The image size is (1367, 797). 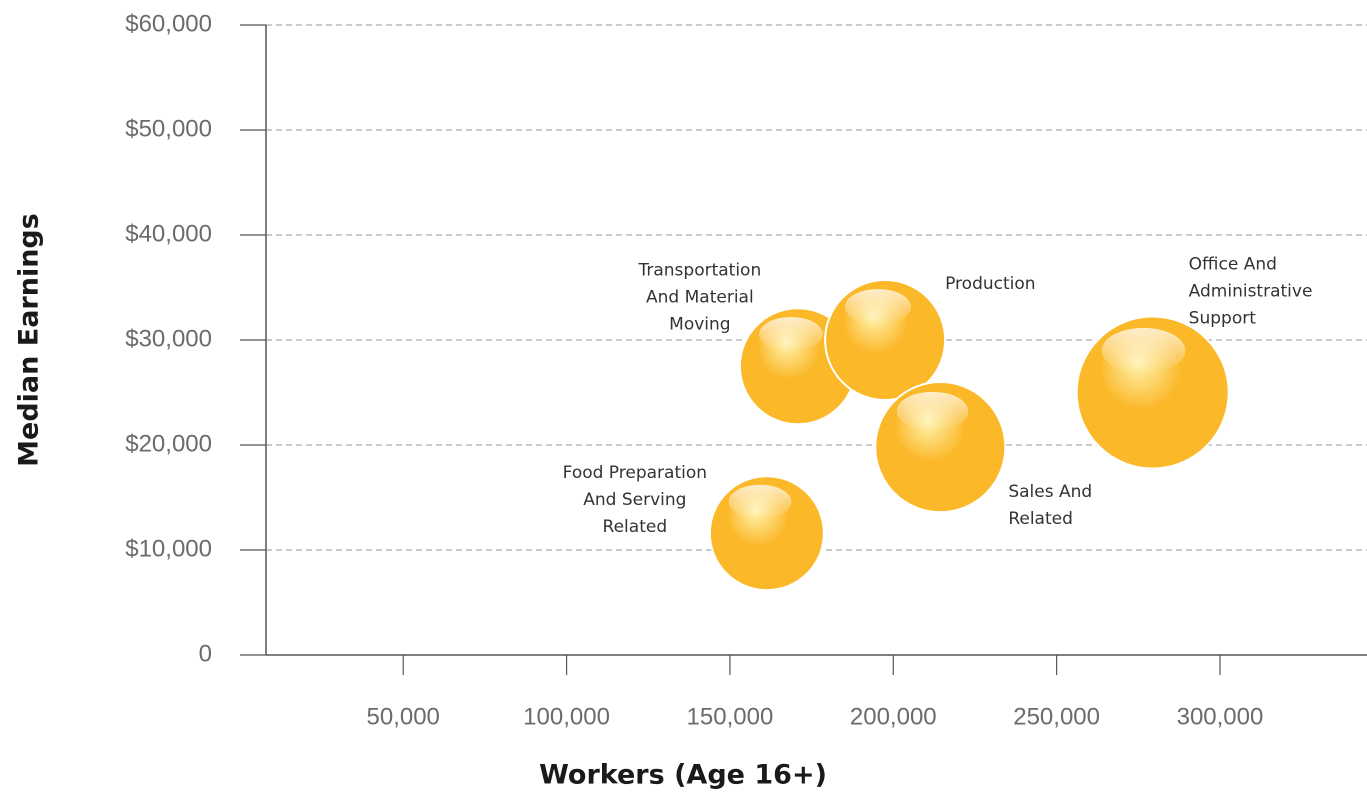 I want to click on bubble-label: Production, so click(x=990, y=284).